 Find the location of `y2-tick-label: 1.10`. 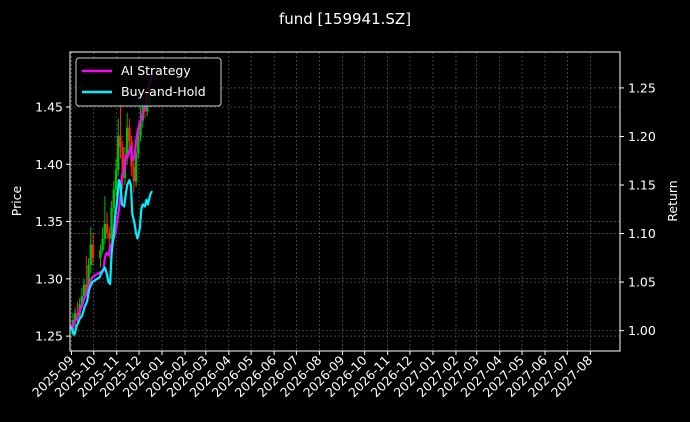

y2-tick-label: 1.10 is located at coordinates (642, 233).